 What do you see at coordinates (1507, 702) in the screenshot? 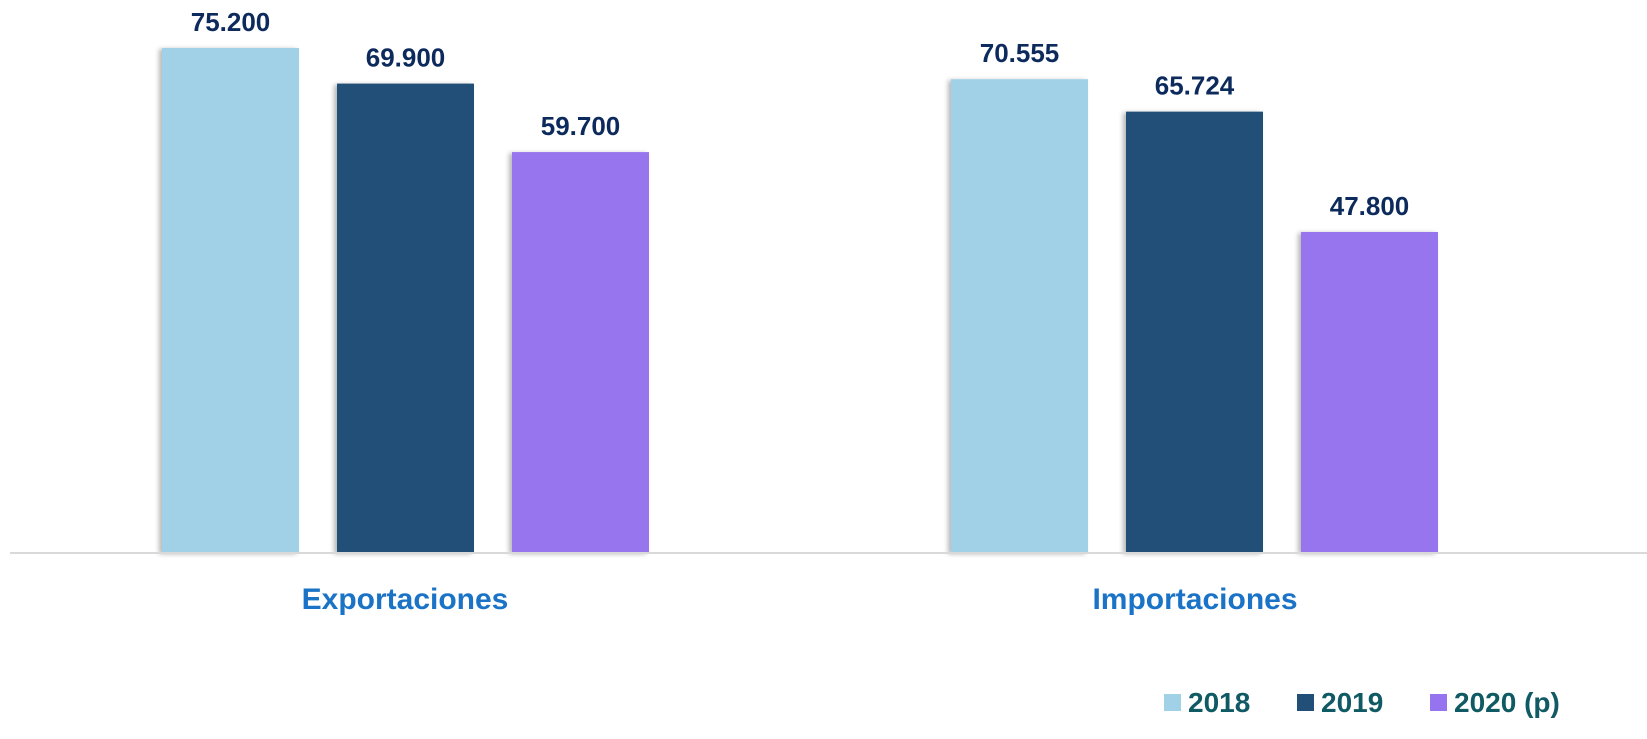
I see `legend-label-2020-p: 2020 (p)` at bounding box center [1507, 702].